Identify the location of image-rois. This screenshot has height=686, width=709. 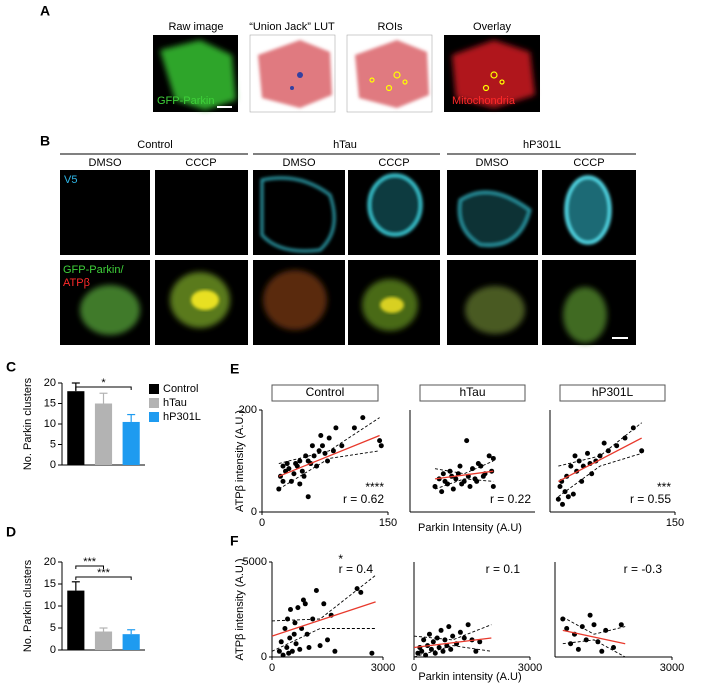
(389, 73).